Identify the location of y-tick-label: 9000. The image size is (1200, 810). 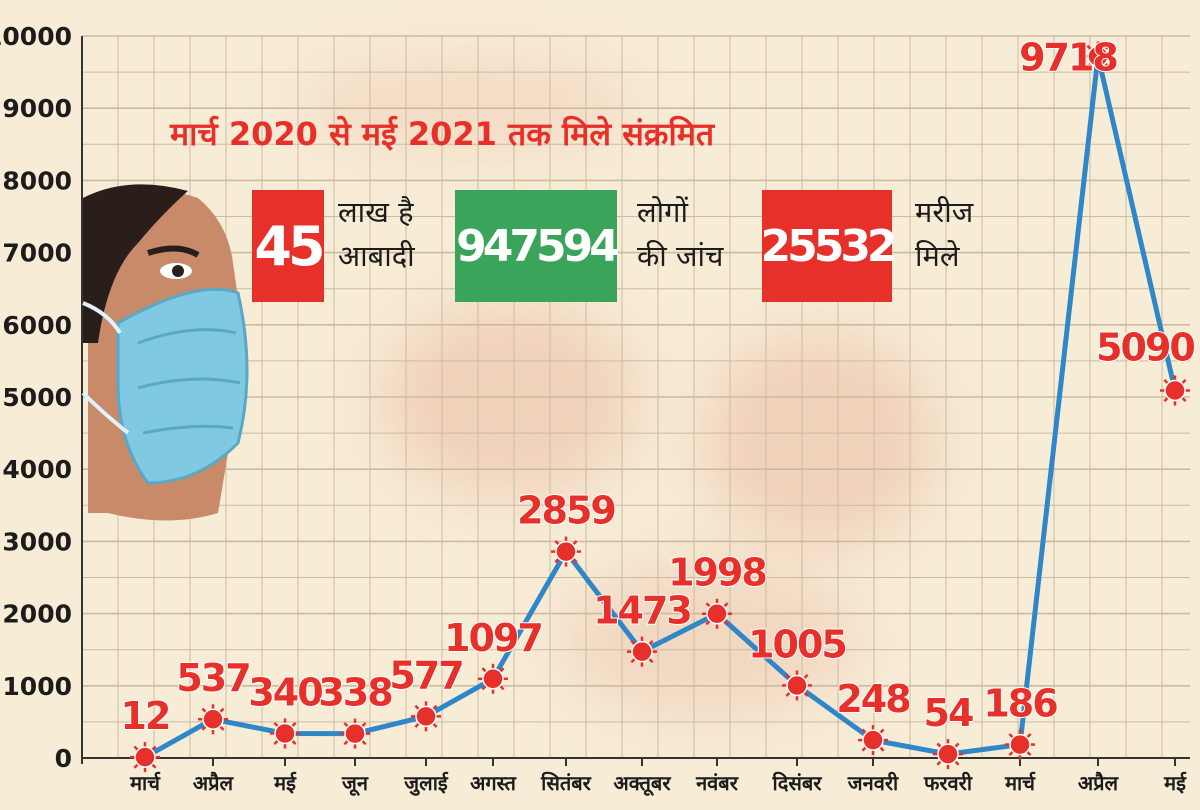
(37, 108).